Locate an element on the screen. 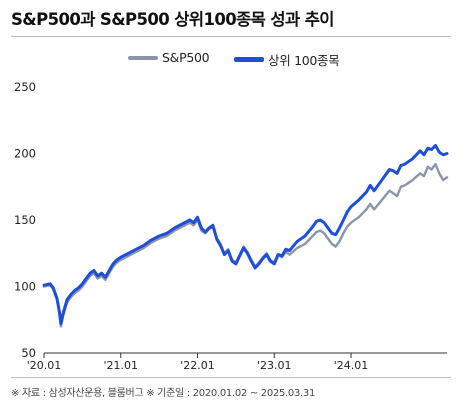 The width and height of the screenshot is (462, 401). y-tick-label: 250 is located at coordinates (25, 87).